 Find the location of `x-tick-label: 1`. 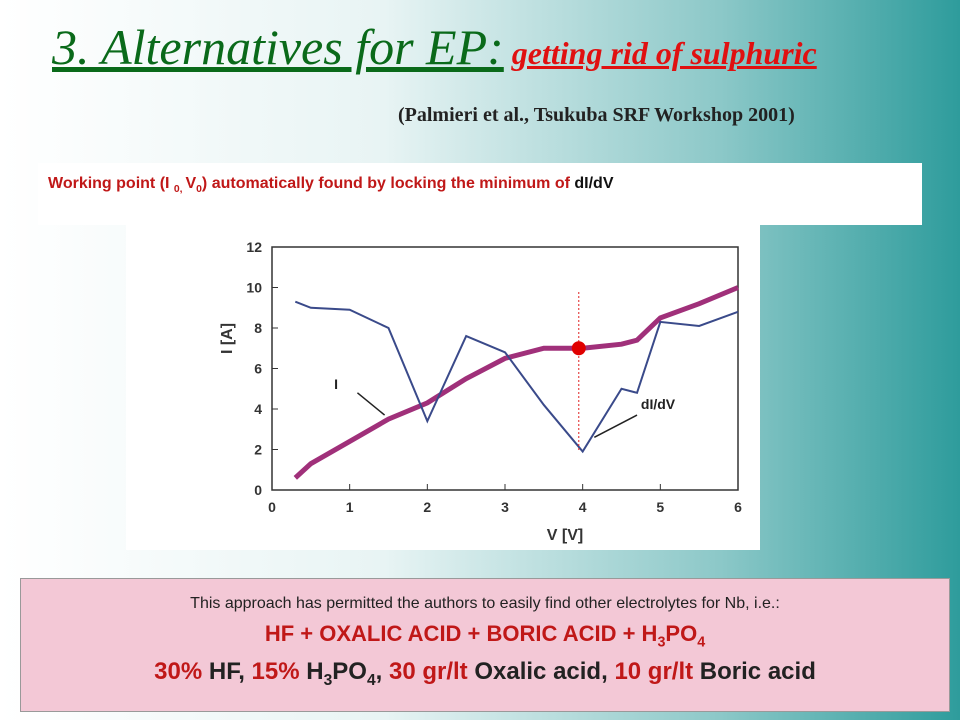

x-tick-label: 1 is located at coordinates (350, 507).